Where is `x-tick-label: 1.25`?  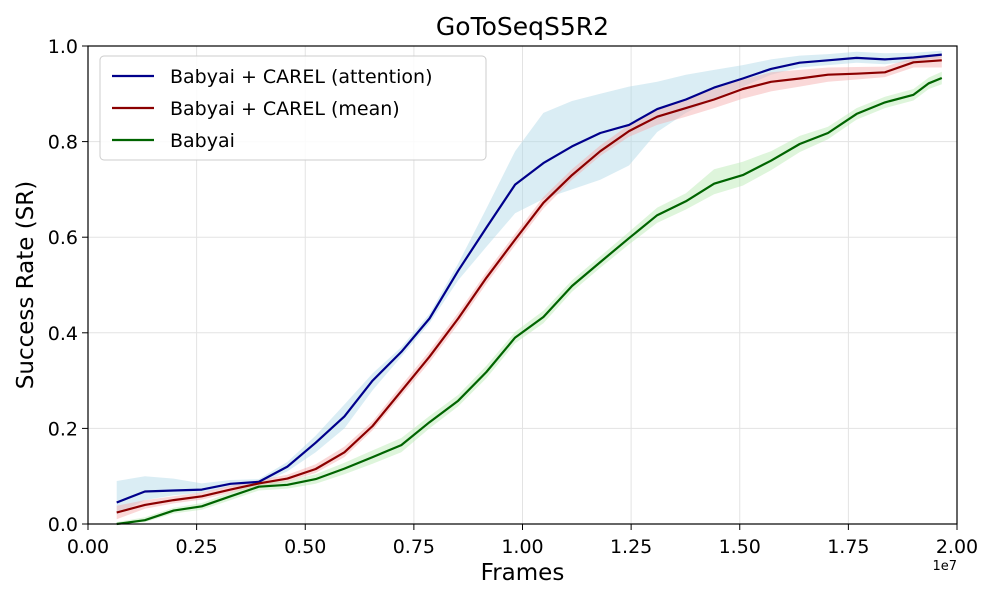
x-tick-label: 1.25 is located at coordinates (631, 547).